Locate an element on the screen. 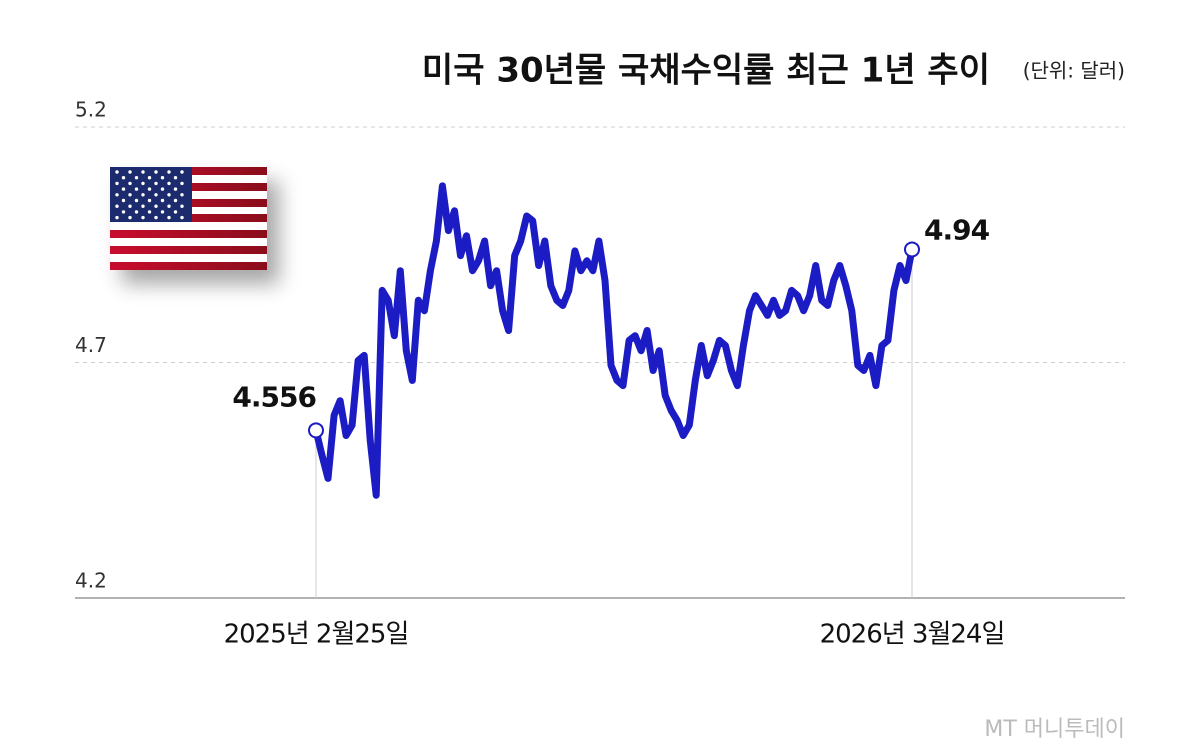  source: MT 머니투데이 is located at coordinates (1054, 729).